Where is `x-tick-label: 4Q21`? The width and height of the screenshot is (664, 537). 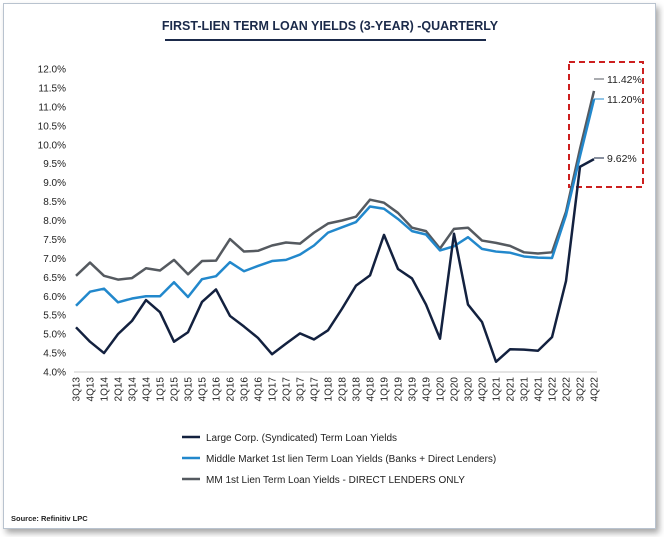
x-tick-label: 4Q21 is located at coordinates (539, 389).